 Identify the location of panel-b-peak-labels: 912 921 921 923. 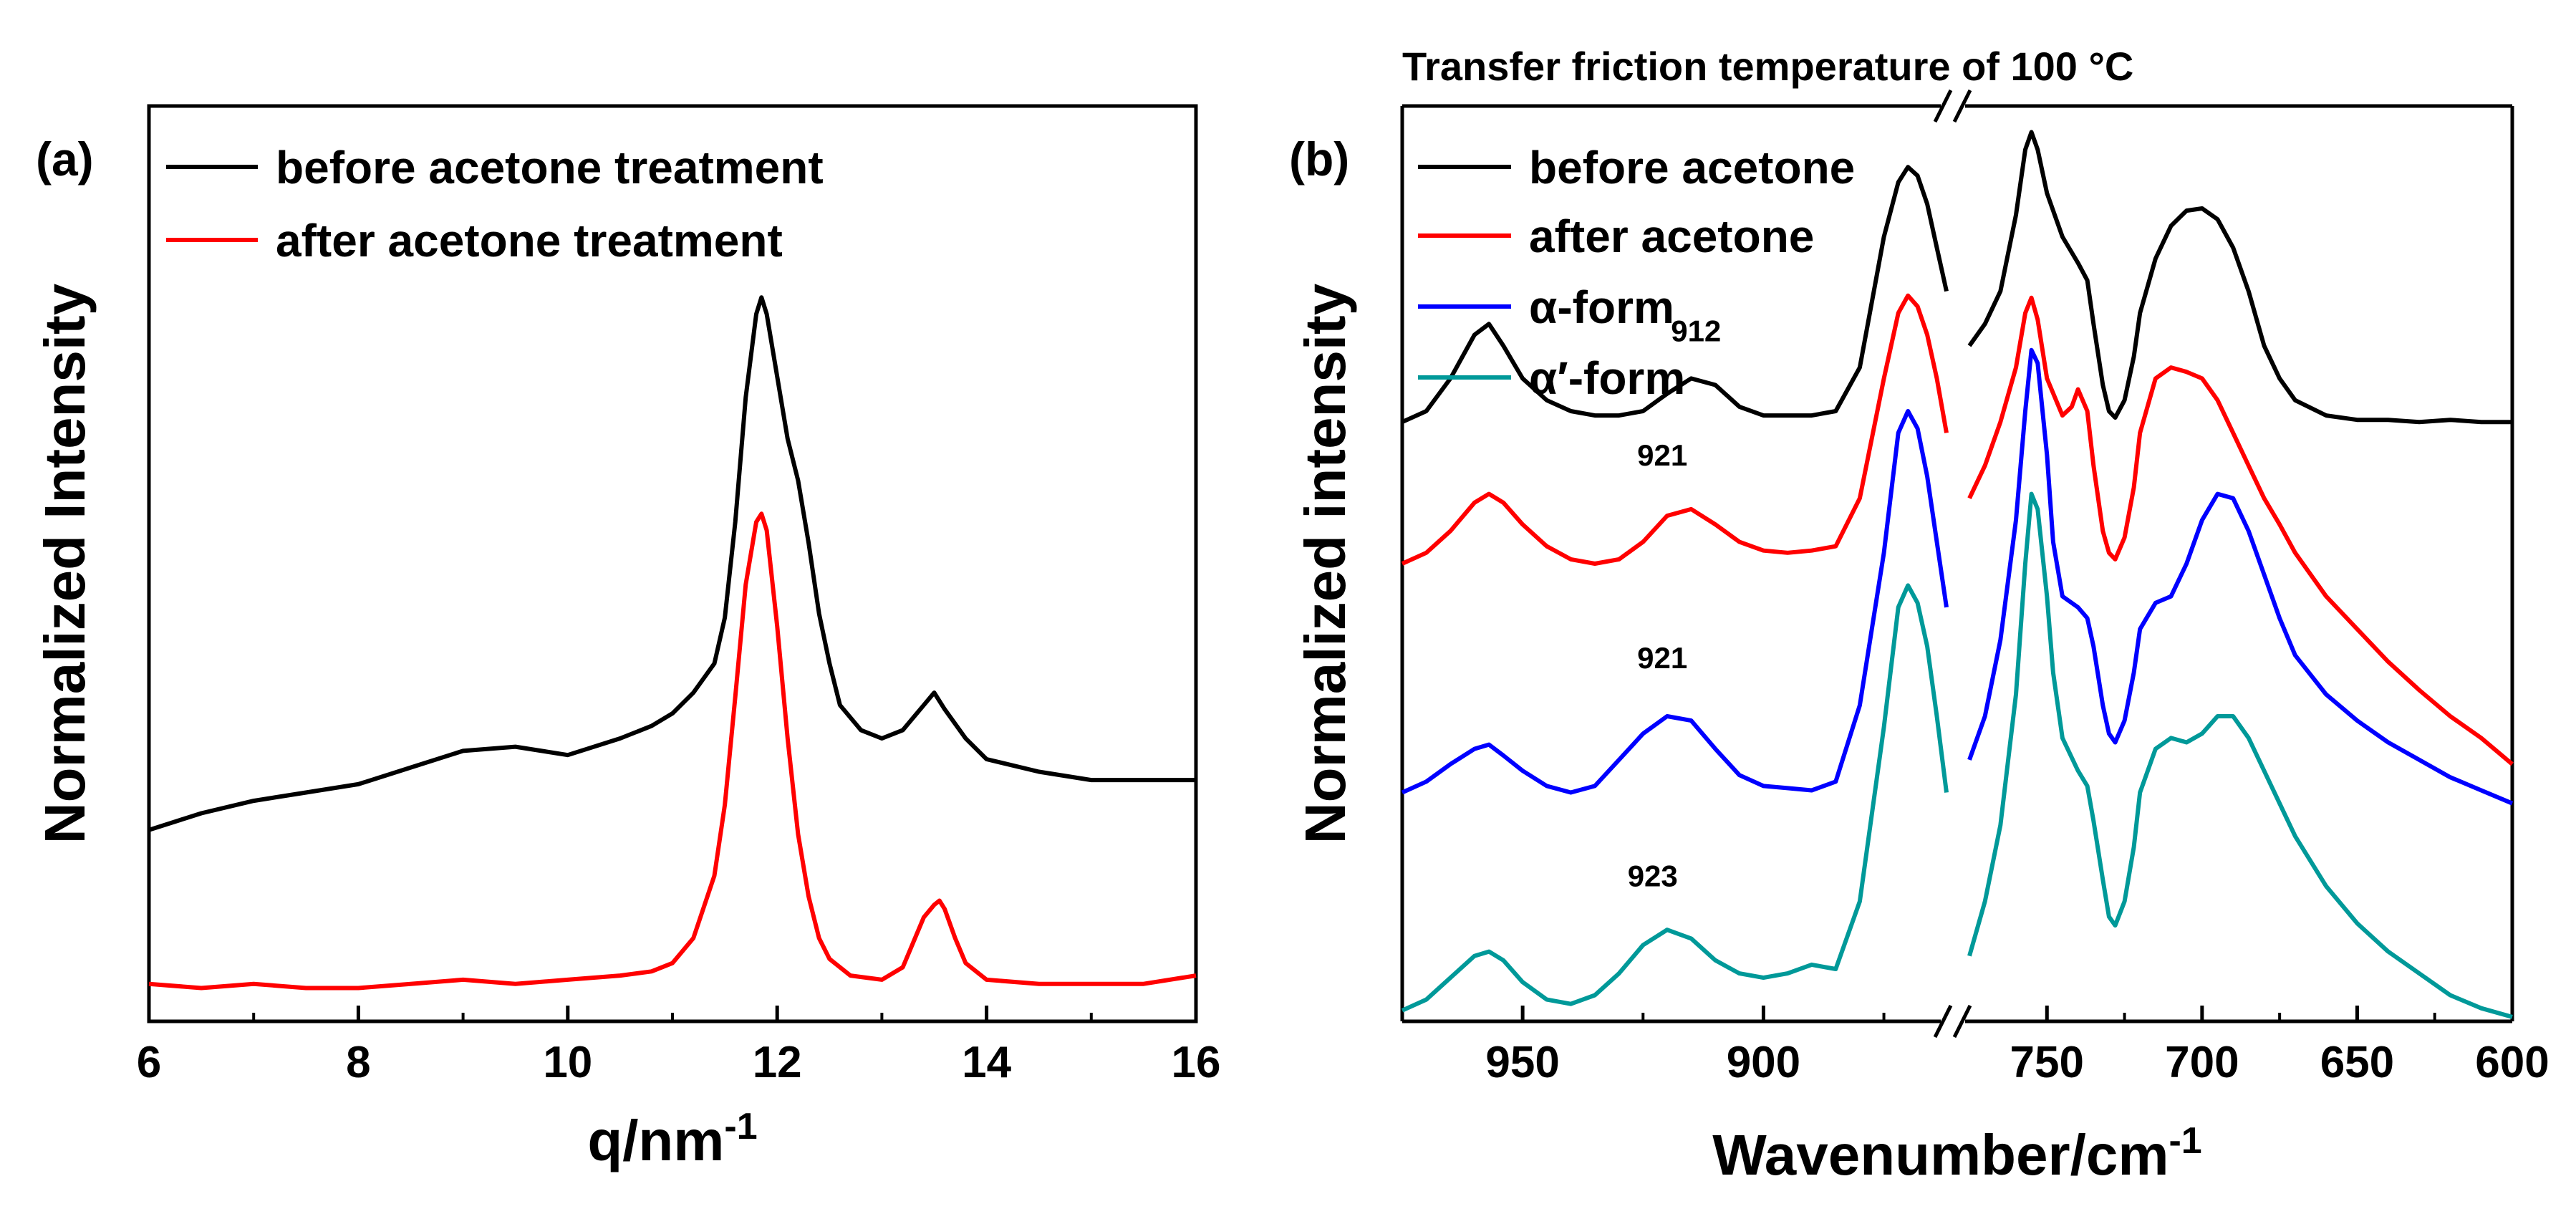
(1675, 603).